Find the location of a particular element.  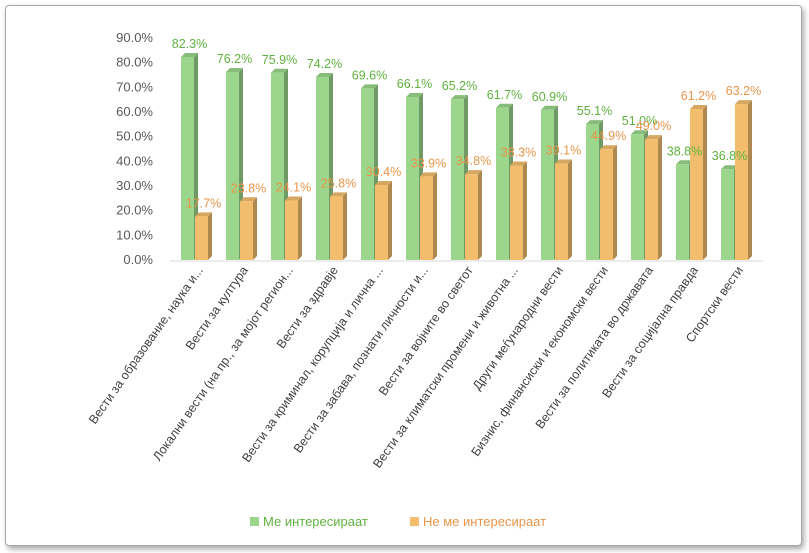

data-label: 74.2% is located at coordinates (324, 64).